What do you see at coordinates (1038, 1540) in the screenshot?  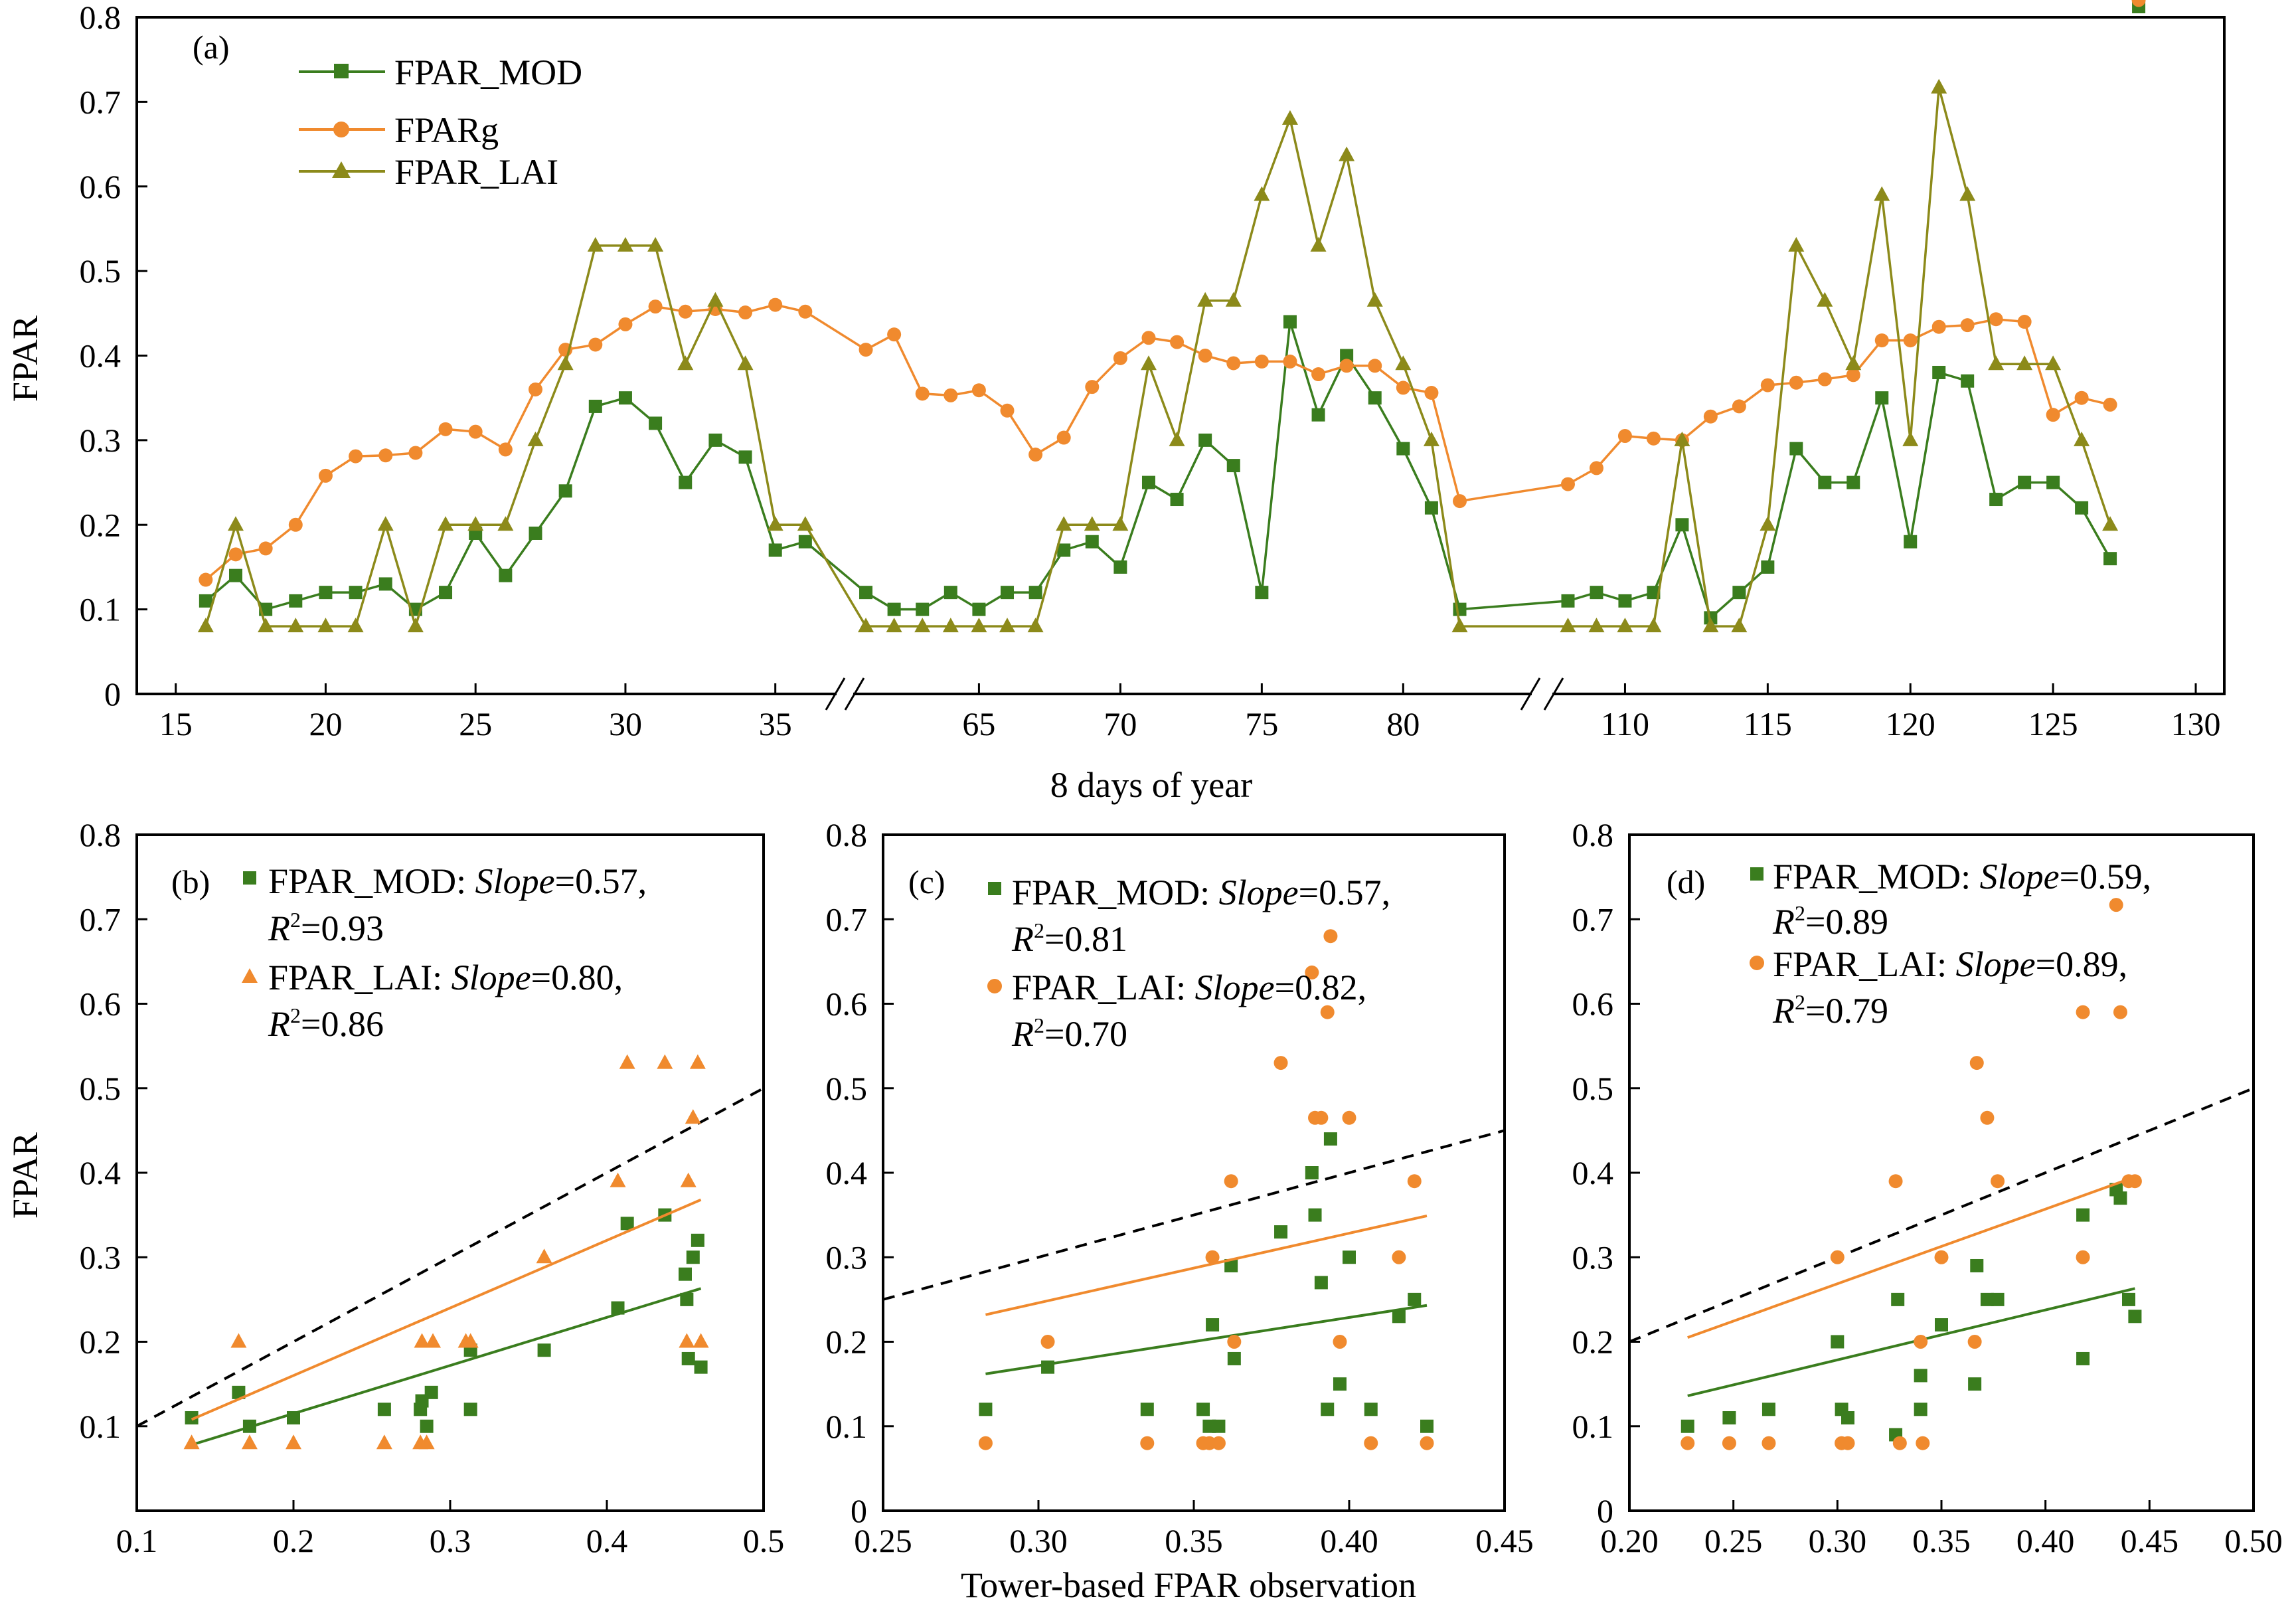 I see `panel-c-xtick-label: 0.30` at bounding box center [1038, 1540].